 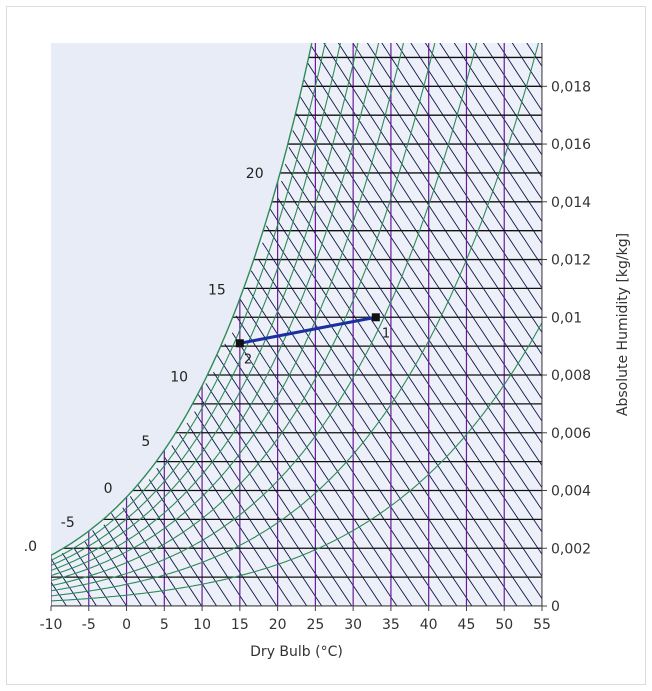 What do you see at coordinates (296, 652) in the screenshot?
I see `x-axis-label: Dry Bulb (°C)` at bounding box center [296, 652].